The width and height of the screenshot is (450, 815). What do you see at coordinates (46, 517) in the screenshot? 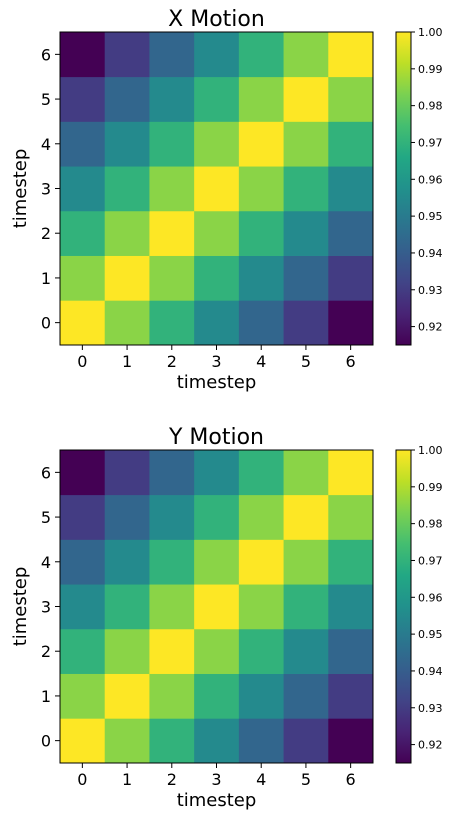
I see `y-tick-label: 5` at bounding box center [46, 517].